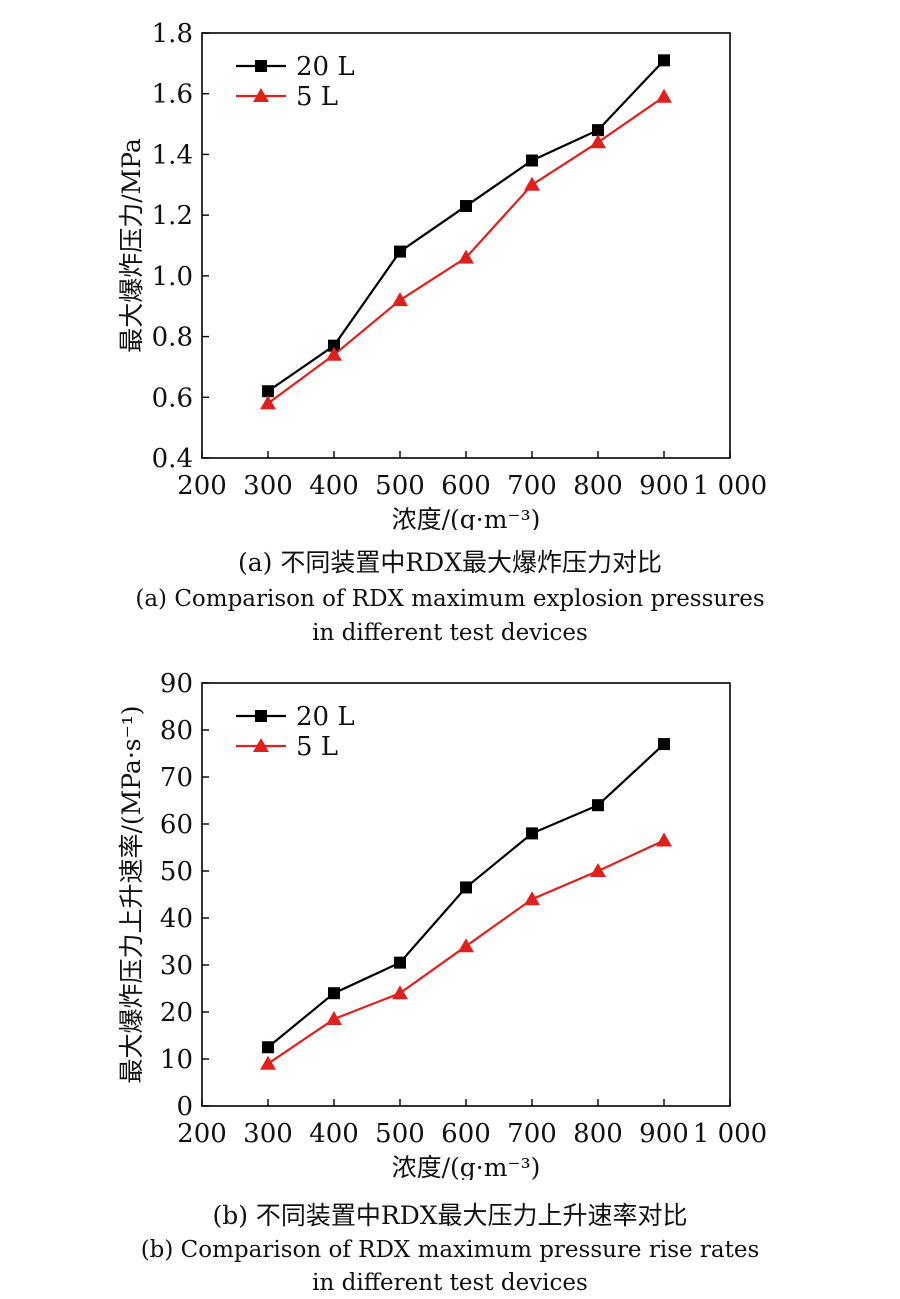 This screenshot has width=900, height=1299. What do you see at coordinates (176, 684) in the screenshot?
I see `chart1-ytick-label-9: 90` at bounding box center [176, 684].